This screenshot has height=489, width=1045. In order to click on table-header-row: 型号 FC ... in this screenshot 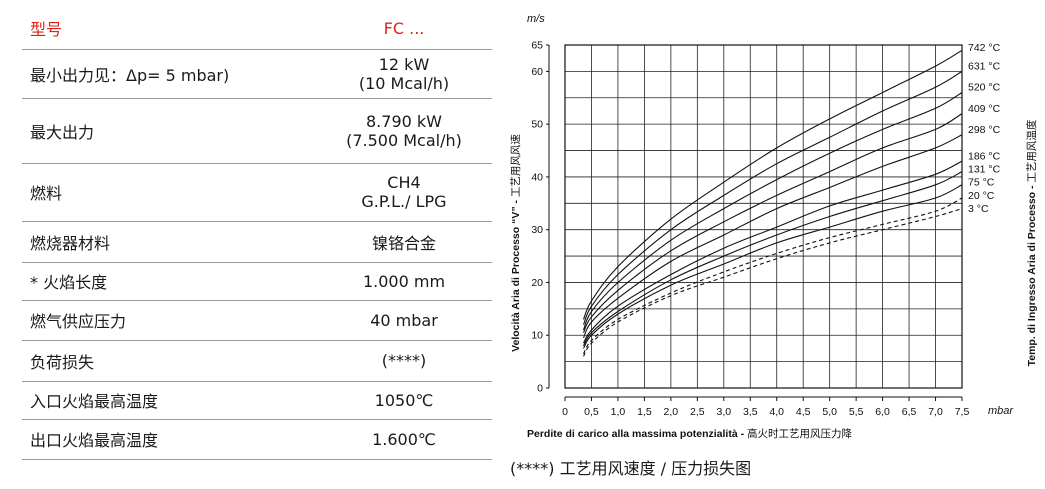, I will do `click(257, 29)`.